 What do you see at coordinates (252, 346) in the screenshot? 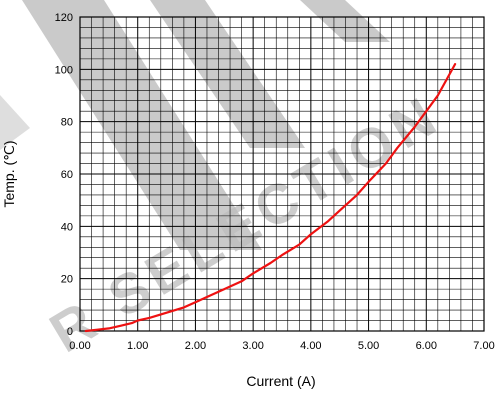
I see `x-tick-label: 3.00` at bounding box center [252, 346].